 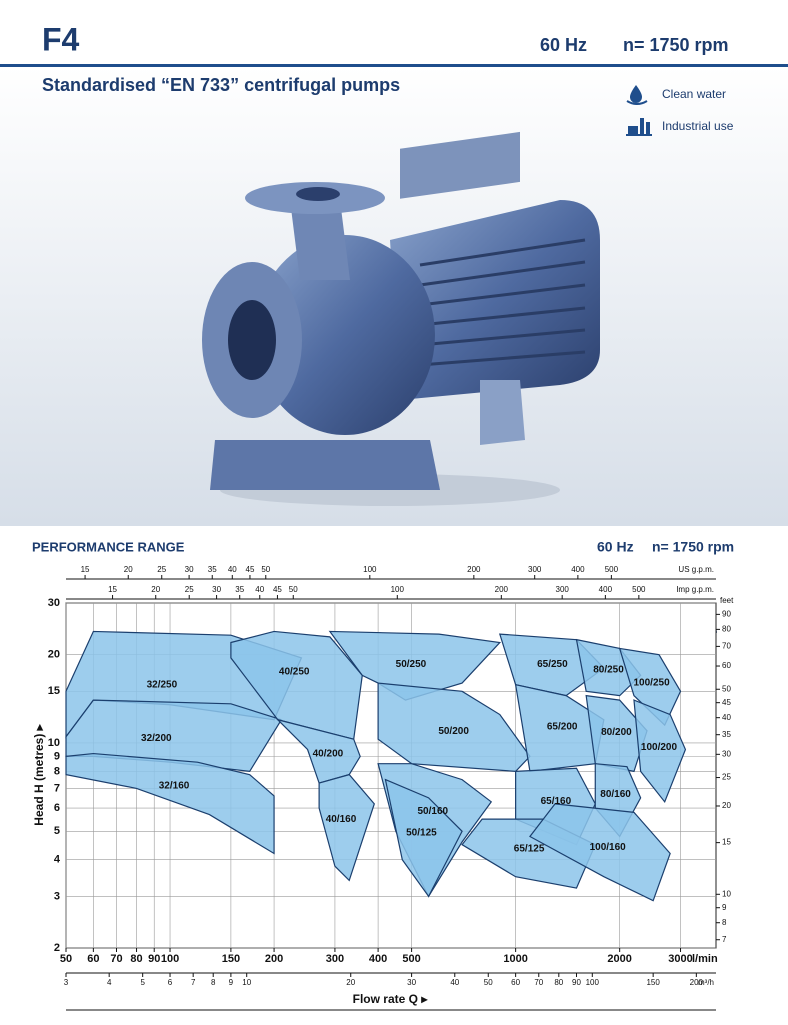 What do you see at coordinates (616, 732) in the screenshot?
I see `region-label: 80/200` at bounding box center [616, 732].